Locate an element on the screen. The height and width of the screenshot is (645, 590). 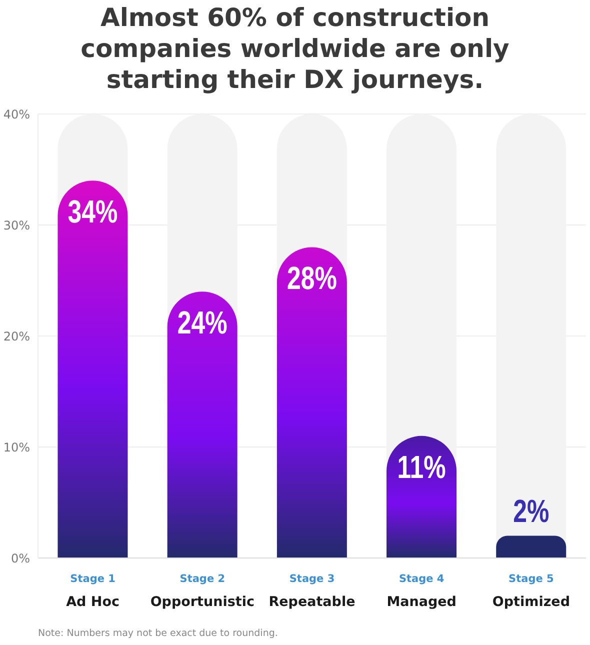
x-tick-label: Stage 3 Repeatable is located at coordinates (312, 591).